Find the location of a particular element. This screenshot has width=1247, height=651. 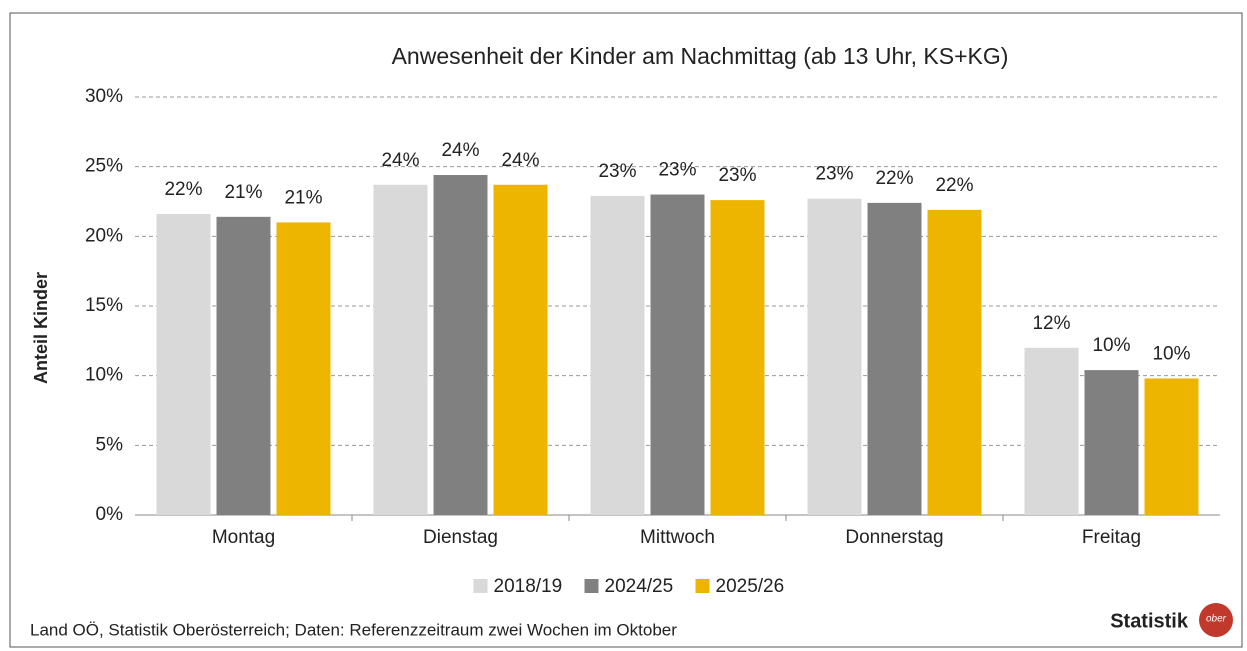

legend-label: 2024/25 is located at coordinates (639, 586).